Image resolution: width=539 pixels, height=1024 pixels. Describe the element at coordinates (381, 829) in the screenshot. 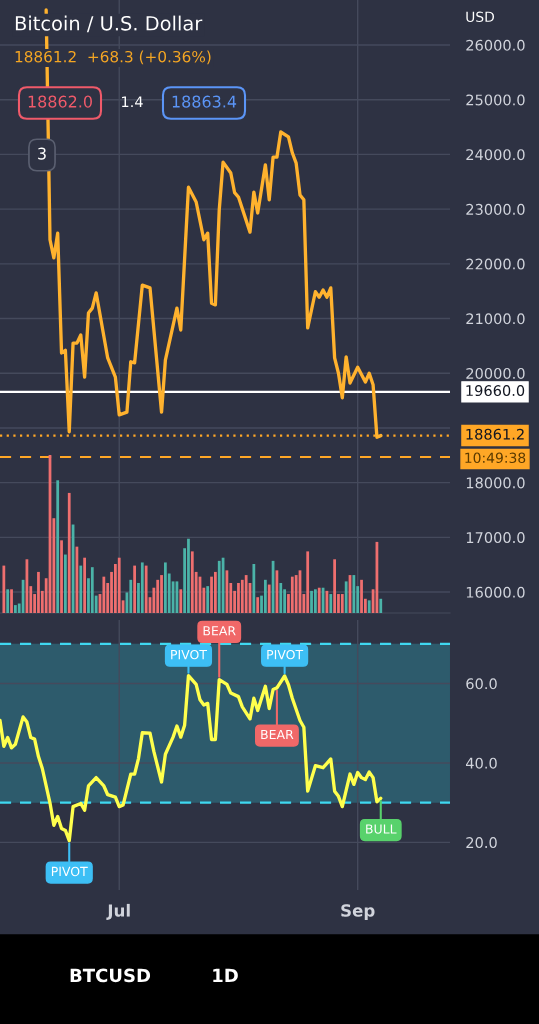

I see `annotation: BULL` at that location.